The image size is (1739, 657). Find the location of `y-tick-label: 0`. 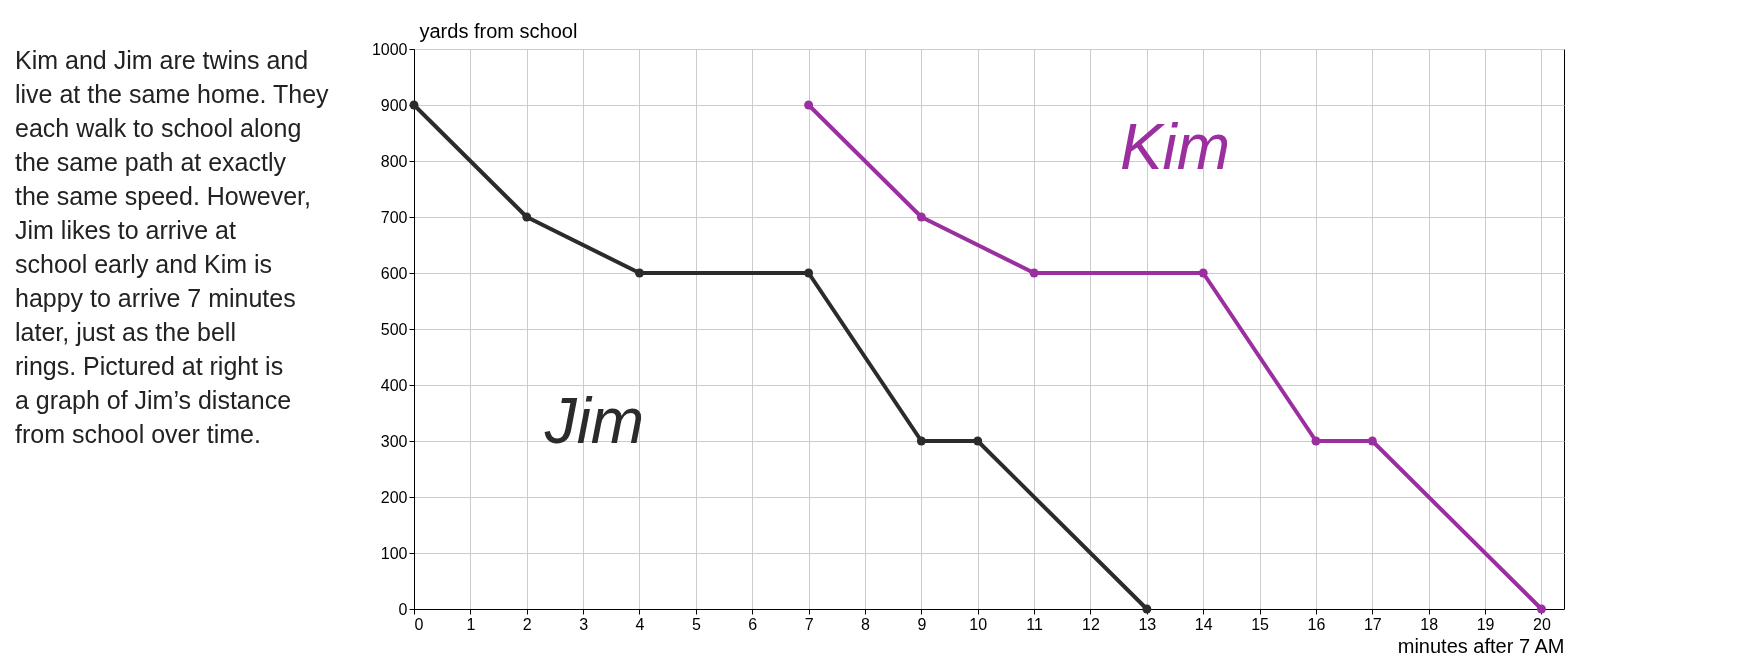

y-tick-label: 0 is located at coordinates (403, 609).